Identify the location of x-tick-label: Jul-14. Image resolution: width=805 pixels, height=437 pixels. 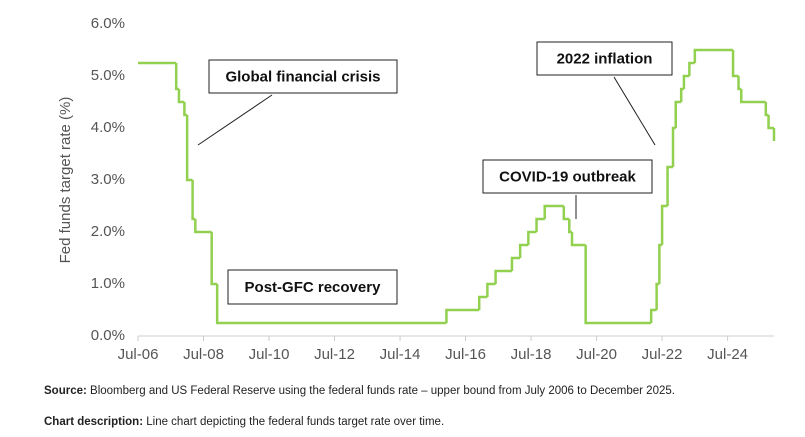
(400, 354).